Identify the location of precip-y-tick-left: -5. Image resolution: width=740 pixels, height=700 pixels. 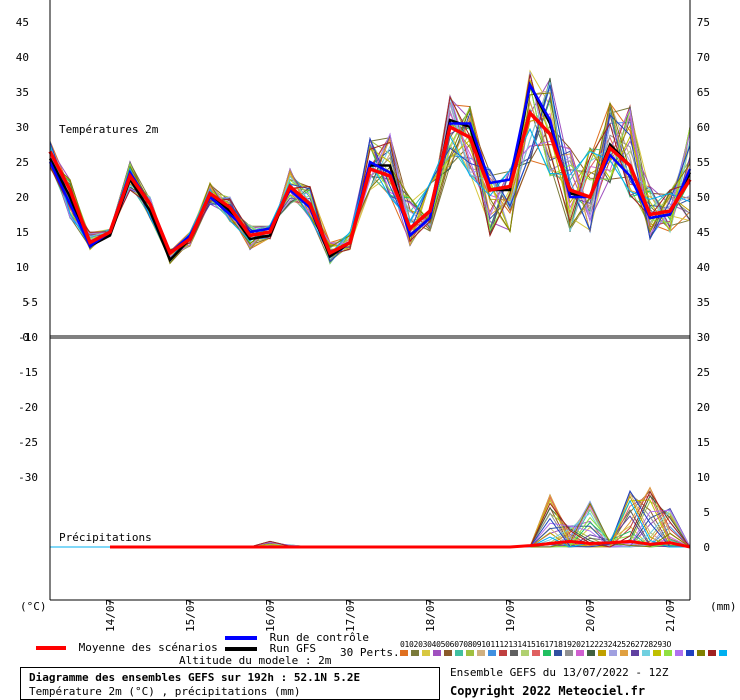
(31, 302).